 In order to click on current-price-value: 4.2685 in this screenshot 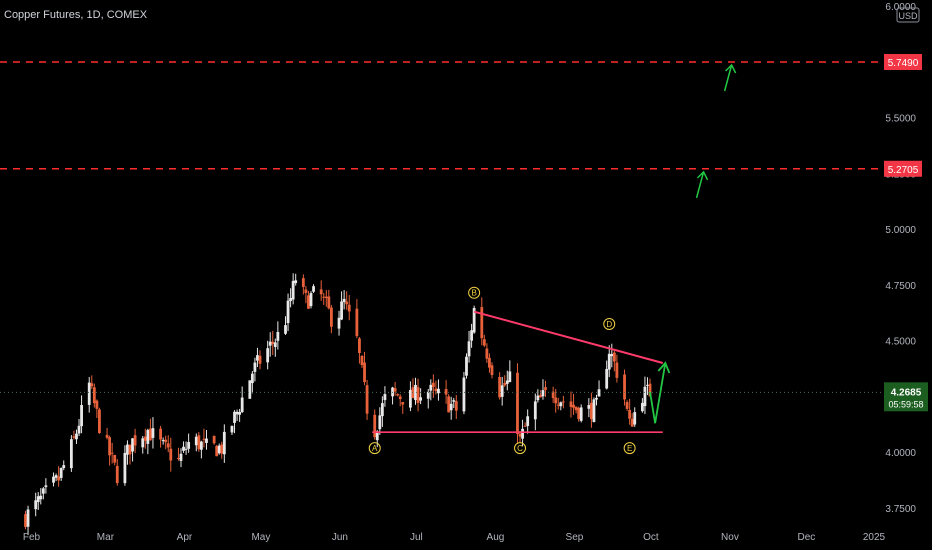, I will do `click(906, 392)`.